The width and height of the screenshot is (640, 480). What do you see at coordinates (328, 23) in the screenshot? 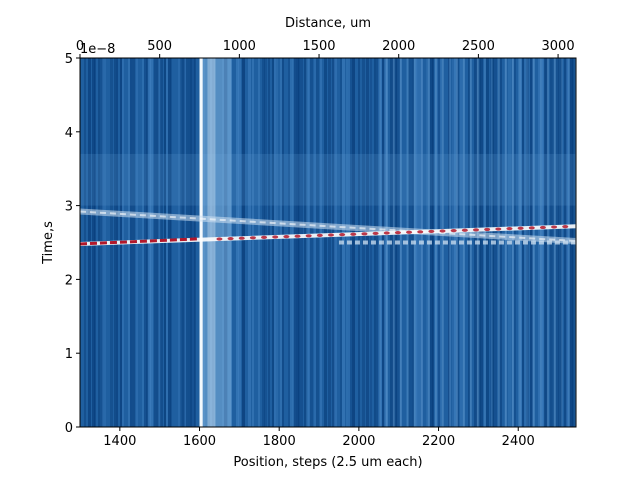
I see `top-axis-label: Distance, um` at bounding box center [328, 23].